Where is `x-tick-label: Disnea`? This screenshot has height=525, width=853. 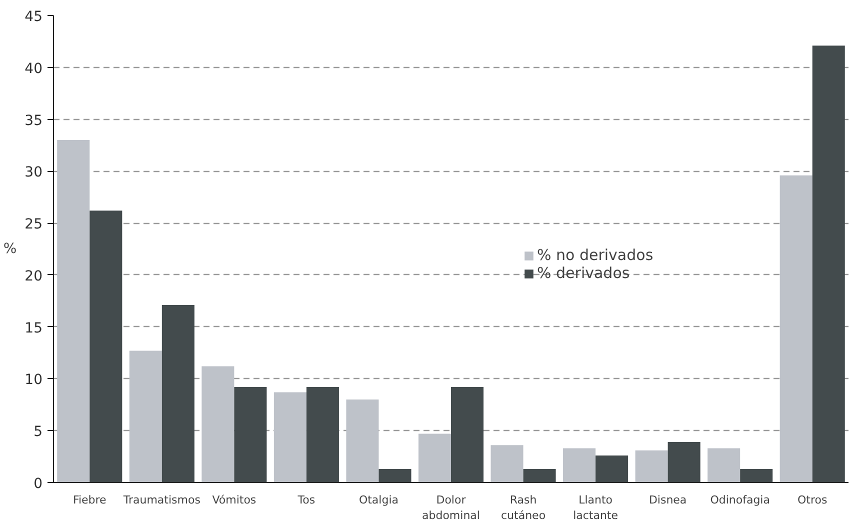 x-tick-label: Disnea is located at coordinates (667, 500).